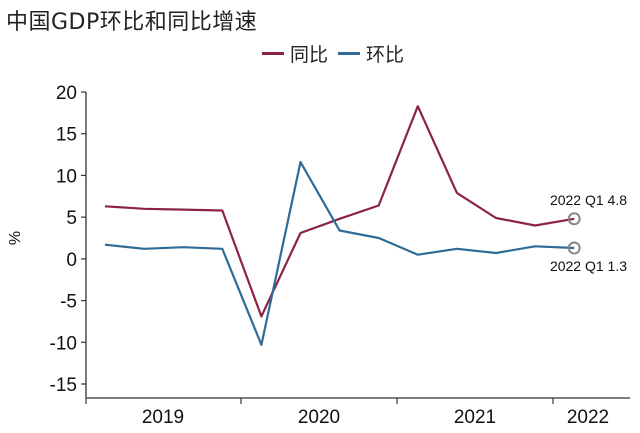 This screenshot has height=433, width=640. What do you see at coordinates (309, 55) in the screenshot?
I see `legend-label-yoy: 同比` at bounding box center [309, 55].